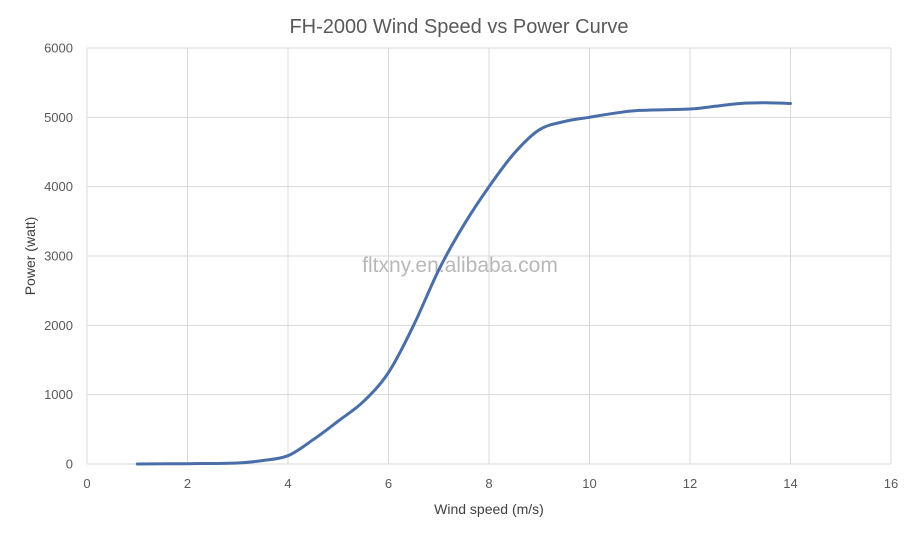  Describe the element at coordinates (69, 464) in the screenshot. I see `y-tick-label: 0` at that location.